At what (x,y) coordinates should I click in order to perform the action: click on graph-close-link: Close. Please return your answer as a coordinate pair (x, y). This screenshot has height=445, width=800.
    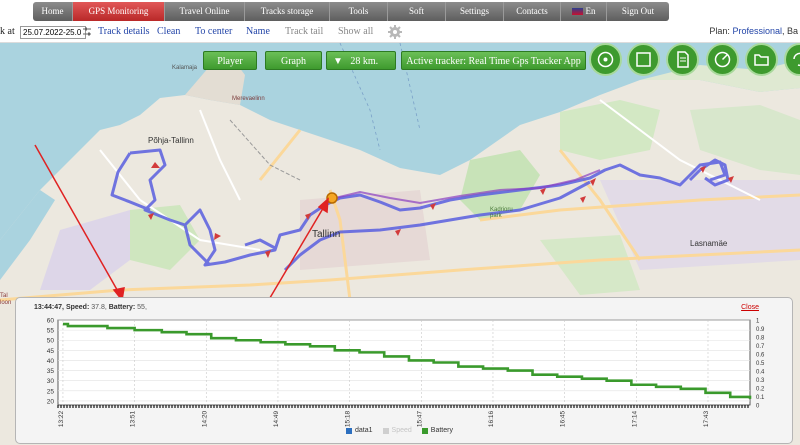
    Looking at the image, I should click on (750, 307).